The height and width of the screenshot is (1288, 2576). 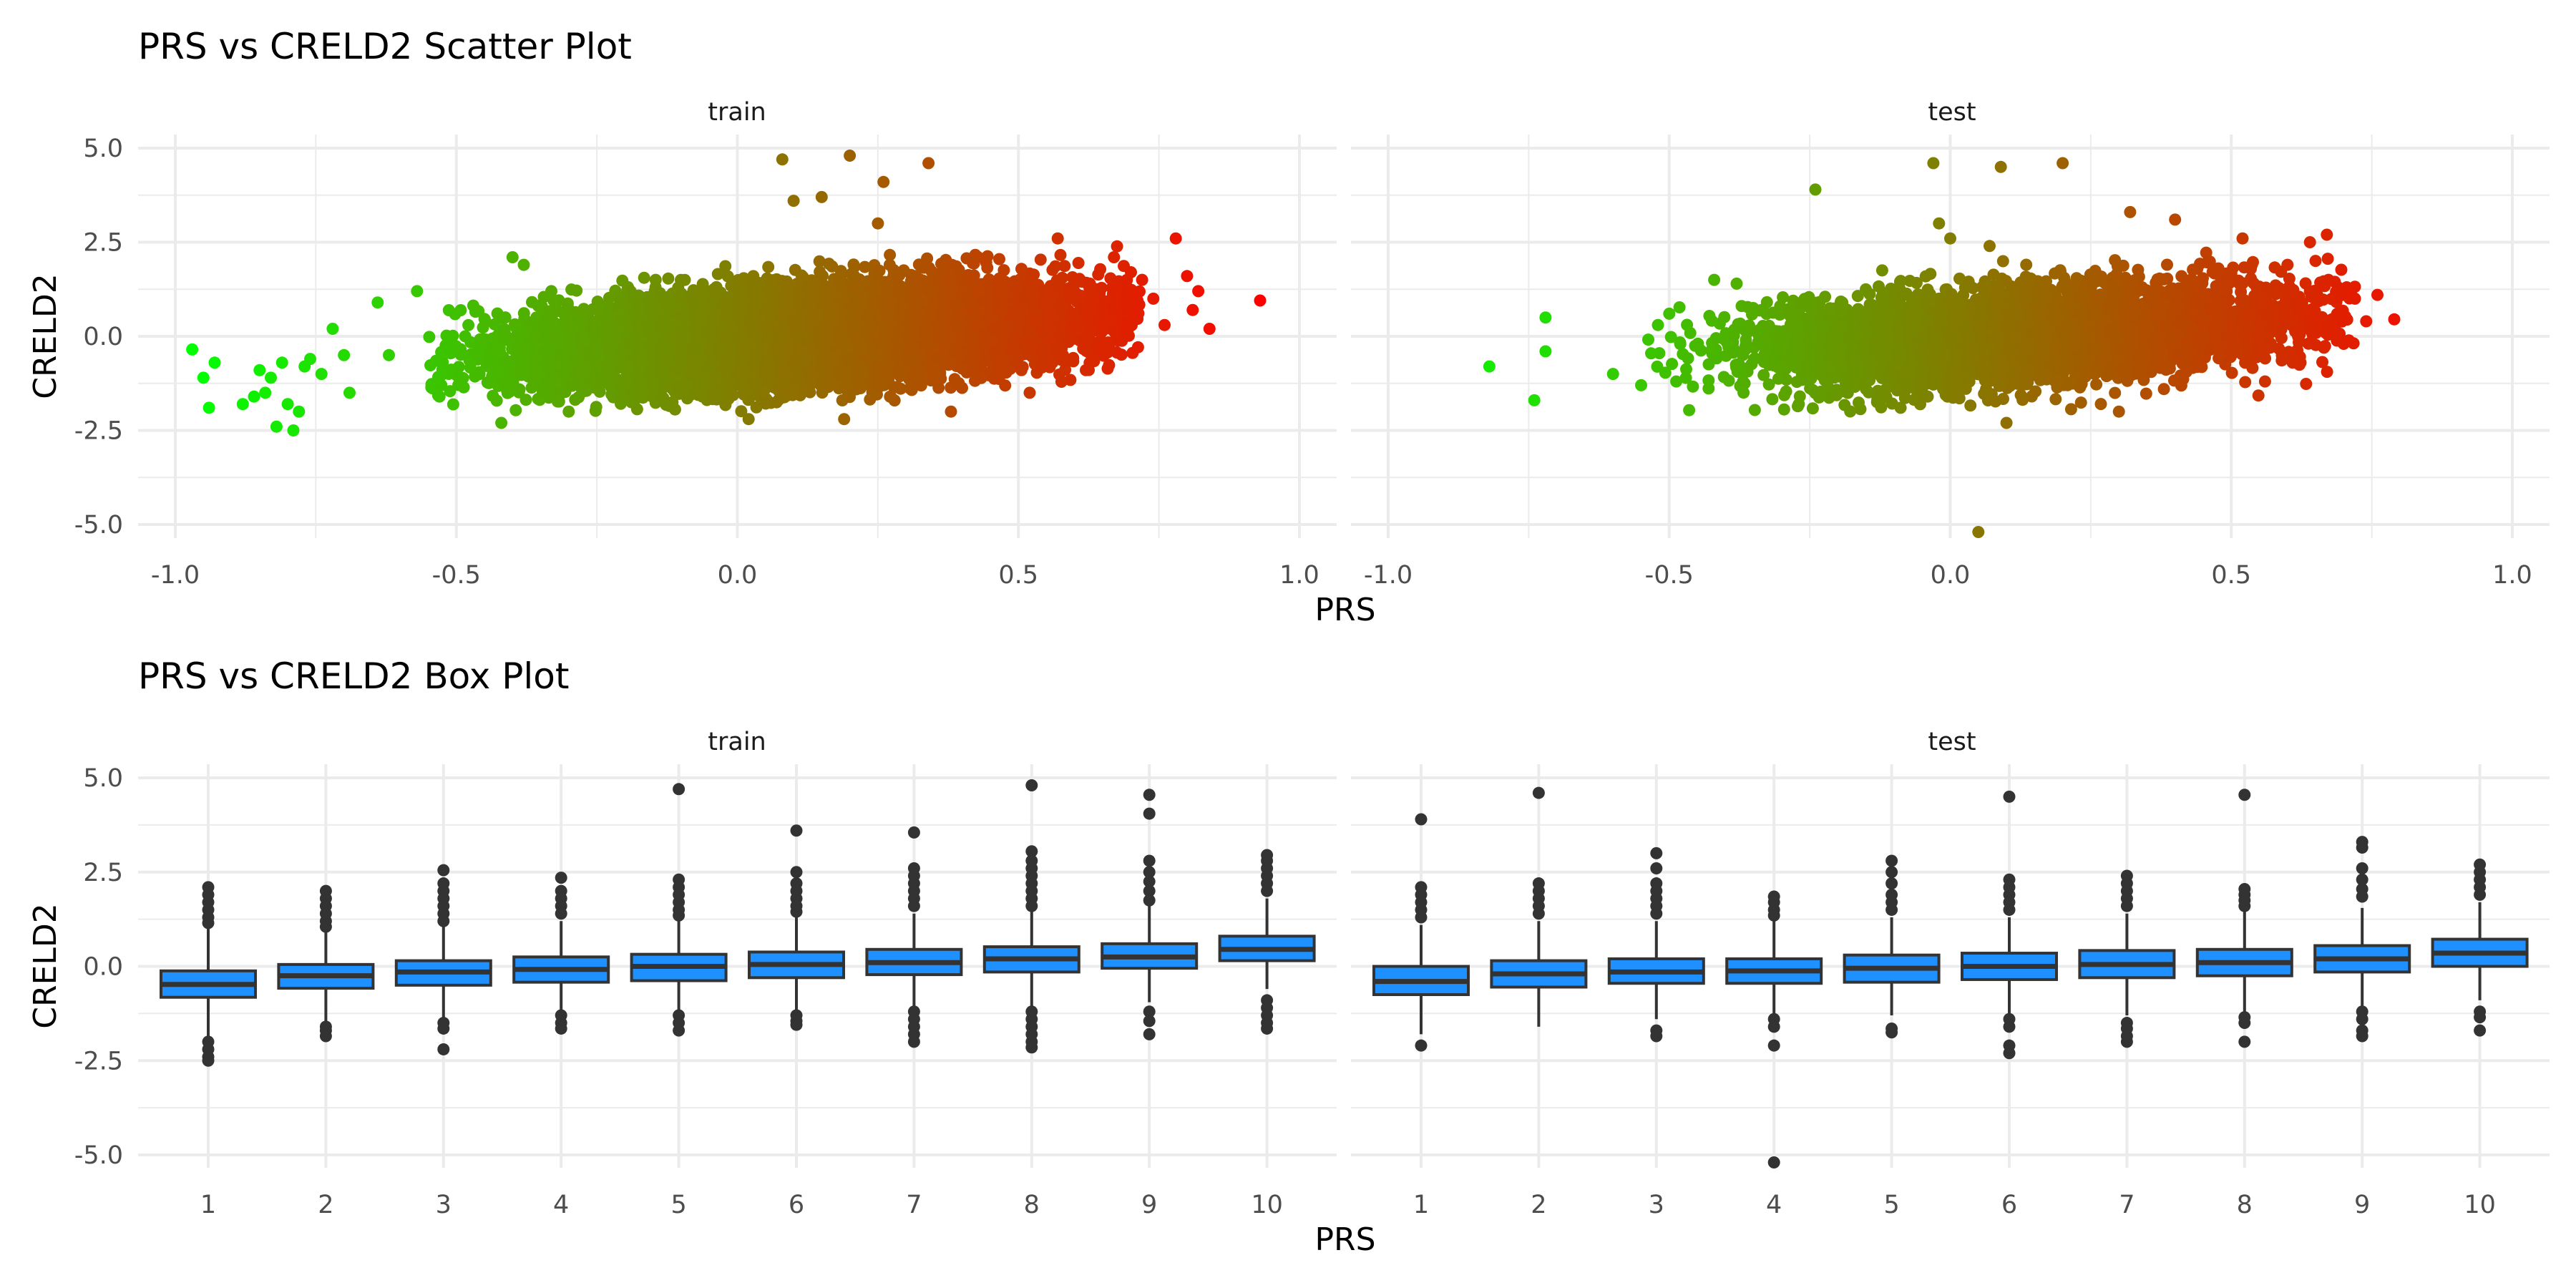 What do you see at coordinates (1344, 610) in the screenshot?
I see `scatter-x-axis-label: PRS` at bounding box center [1344, 610].